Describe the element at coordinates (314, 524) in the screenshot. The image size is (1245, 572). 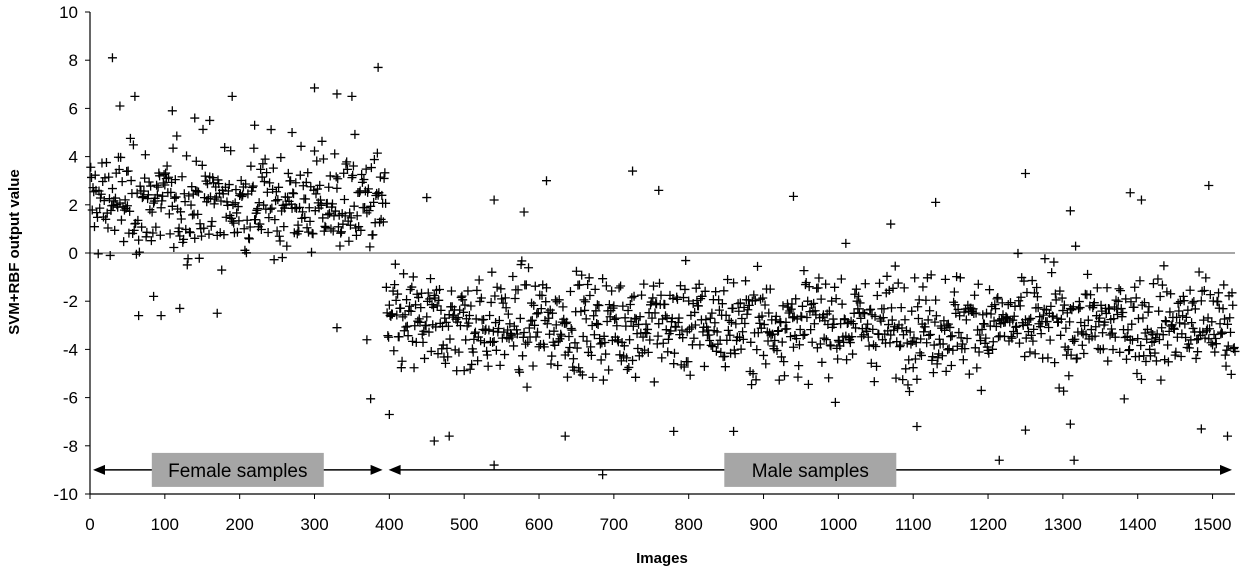
I see `x-tick-label: 300` at that location.